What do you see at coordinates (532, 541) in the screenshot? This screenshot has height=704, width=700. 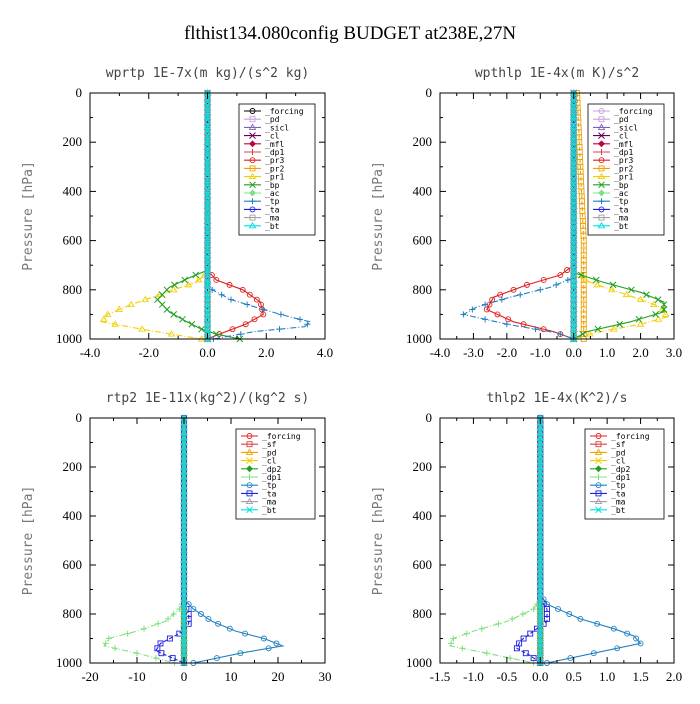 I see `series-line-ta` at bounding box center [532, 541].